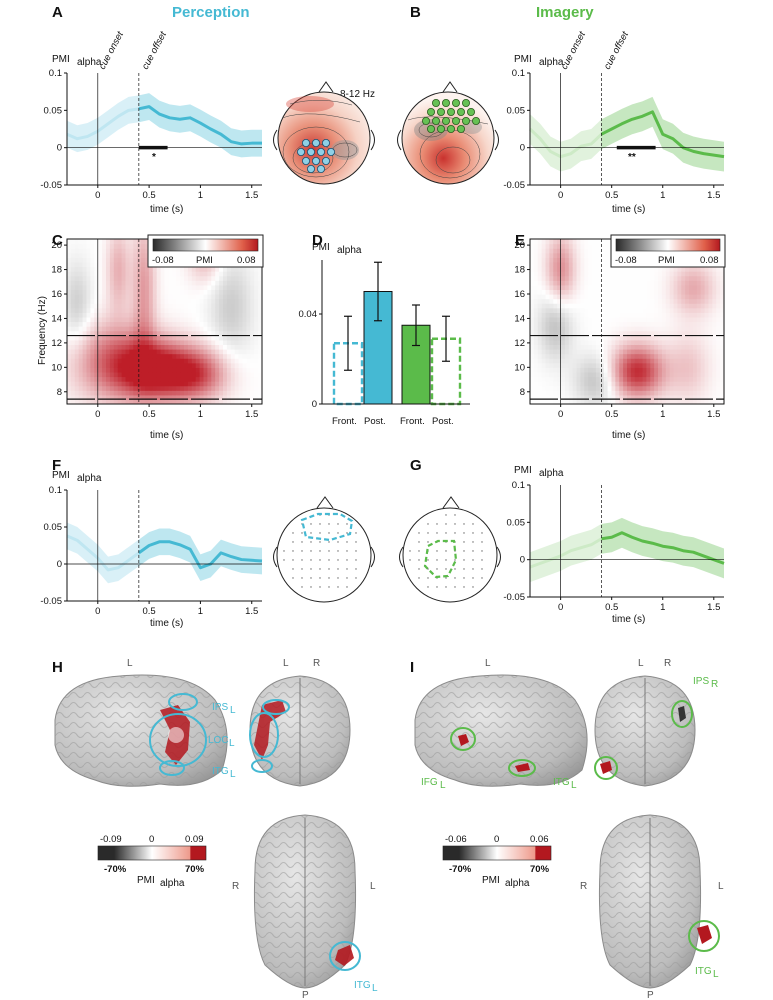 The height and width of the screenshot is (1000, 773). I want to click on brain-h-cbar-label: PMI, so click(146, 880).